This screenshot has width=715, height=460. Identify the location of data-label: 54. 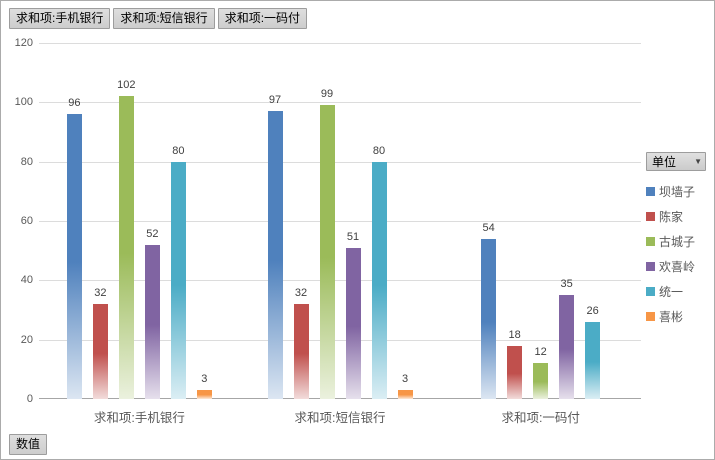
(488, 228).